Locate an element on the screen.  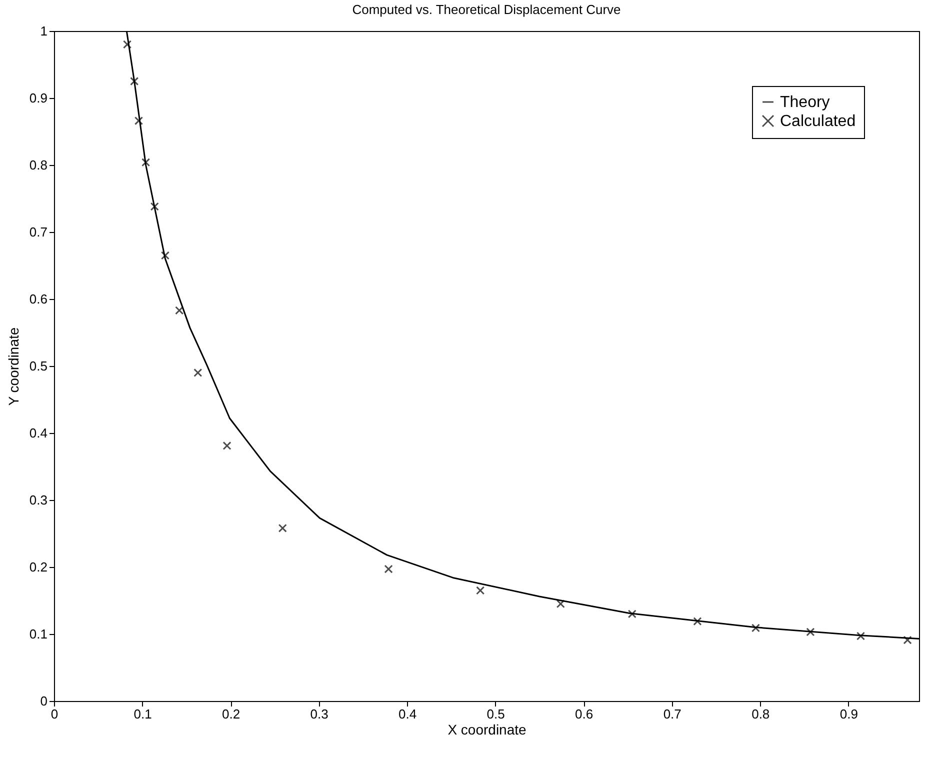
x-tick-label: 0.6 is located at coordinates (584, 714).